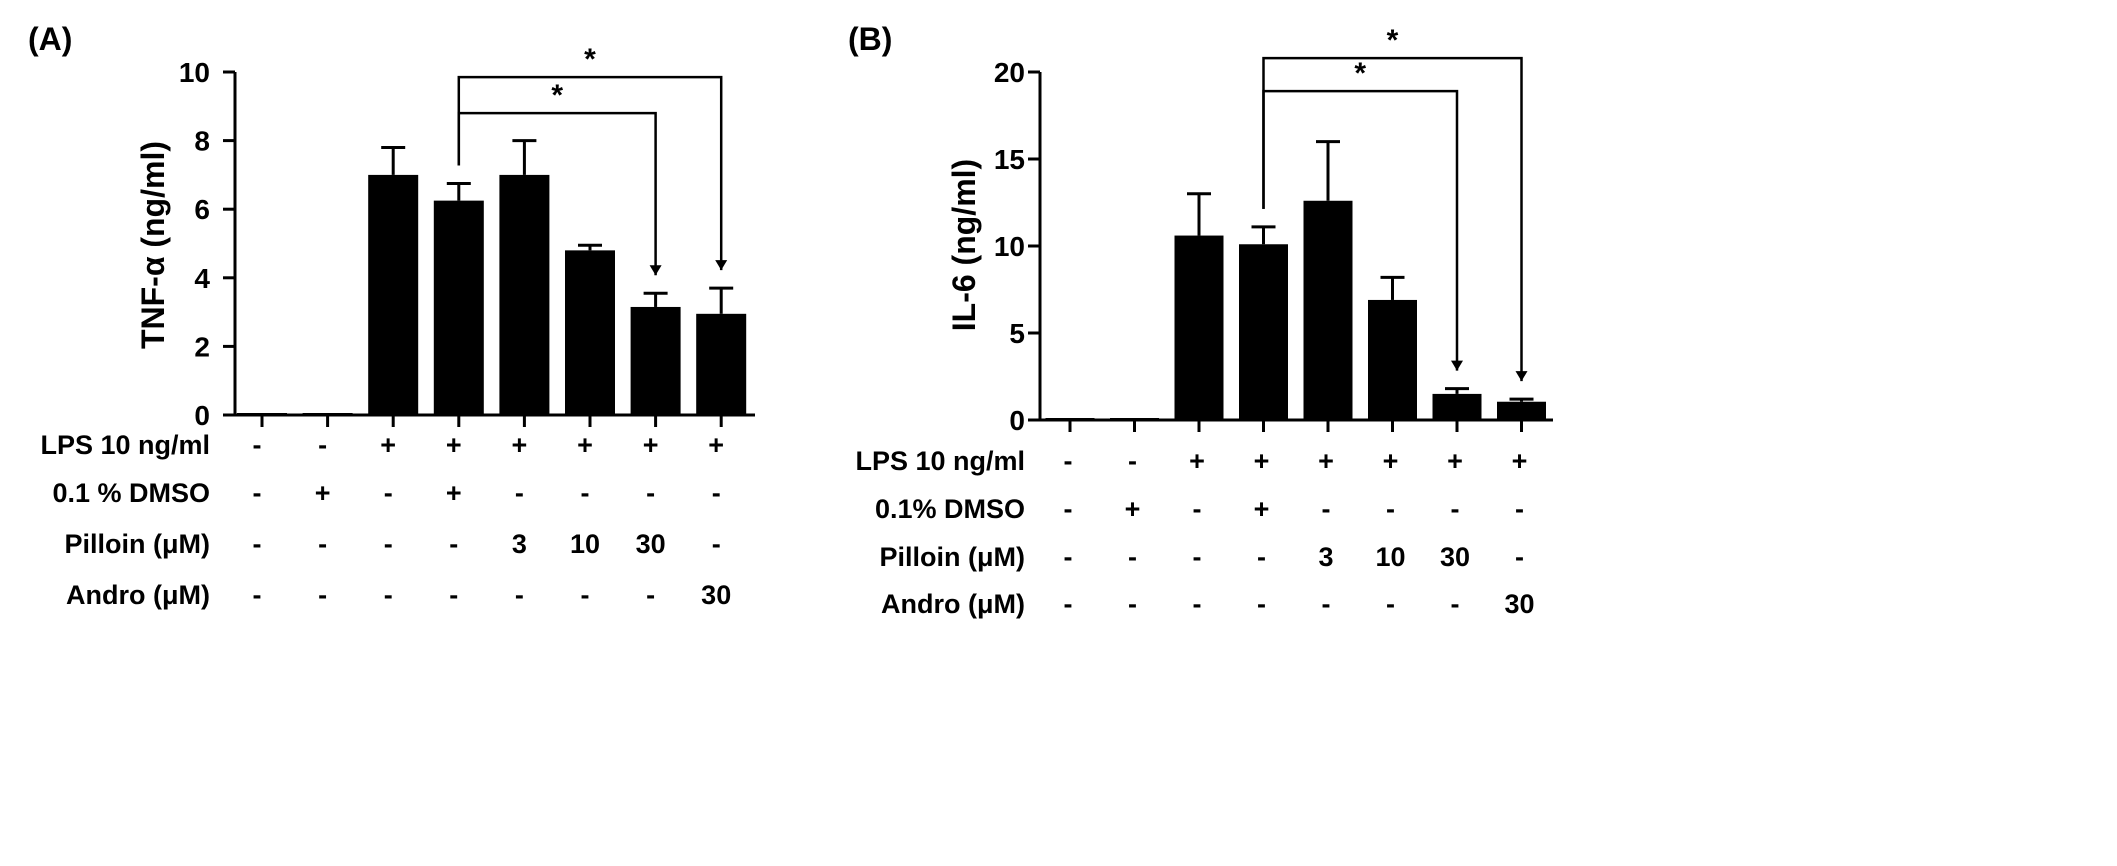 Image resolution: width=2117 pixels, height=866 pixels. Describe the element at coordinates (870, 39) in the screenshot. I see `panel-label: (B)` at that location.